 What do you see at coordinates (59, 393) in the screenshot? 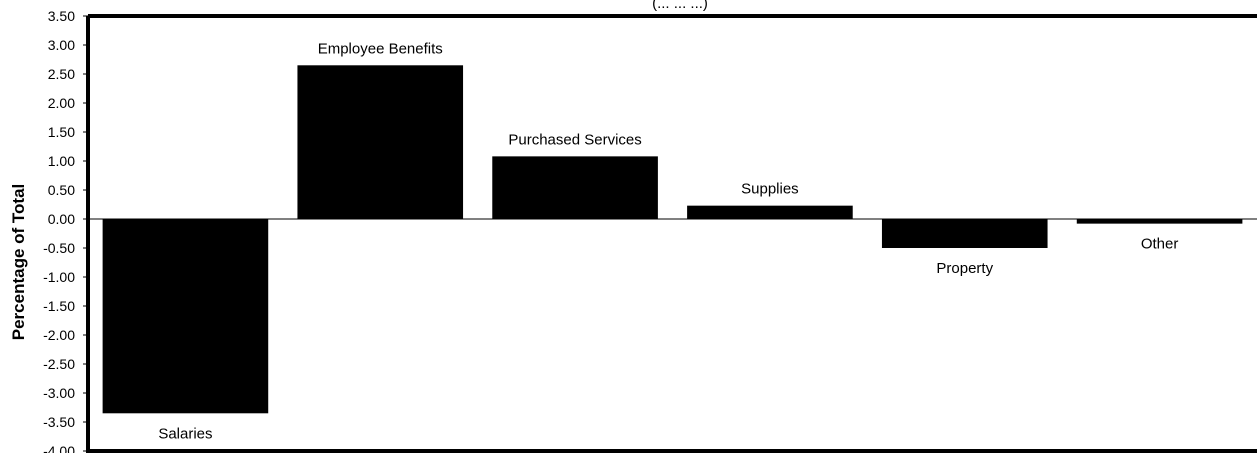
I see `y-tick-label: -3.00` at bounding box center [59, 393].